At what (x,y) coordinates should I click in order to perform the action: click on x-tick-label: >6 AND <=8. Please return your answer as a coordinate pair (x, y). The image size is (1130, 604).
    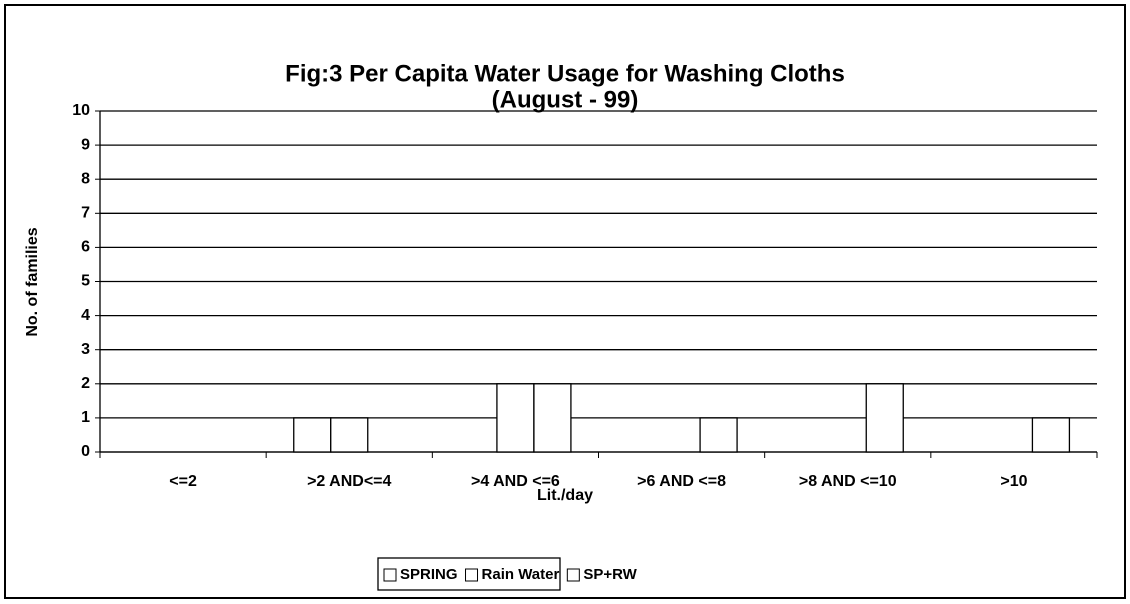
    Looking at the image, I should click on (681, 481).